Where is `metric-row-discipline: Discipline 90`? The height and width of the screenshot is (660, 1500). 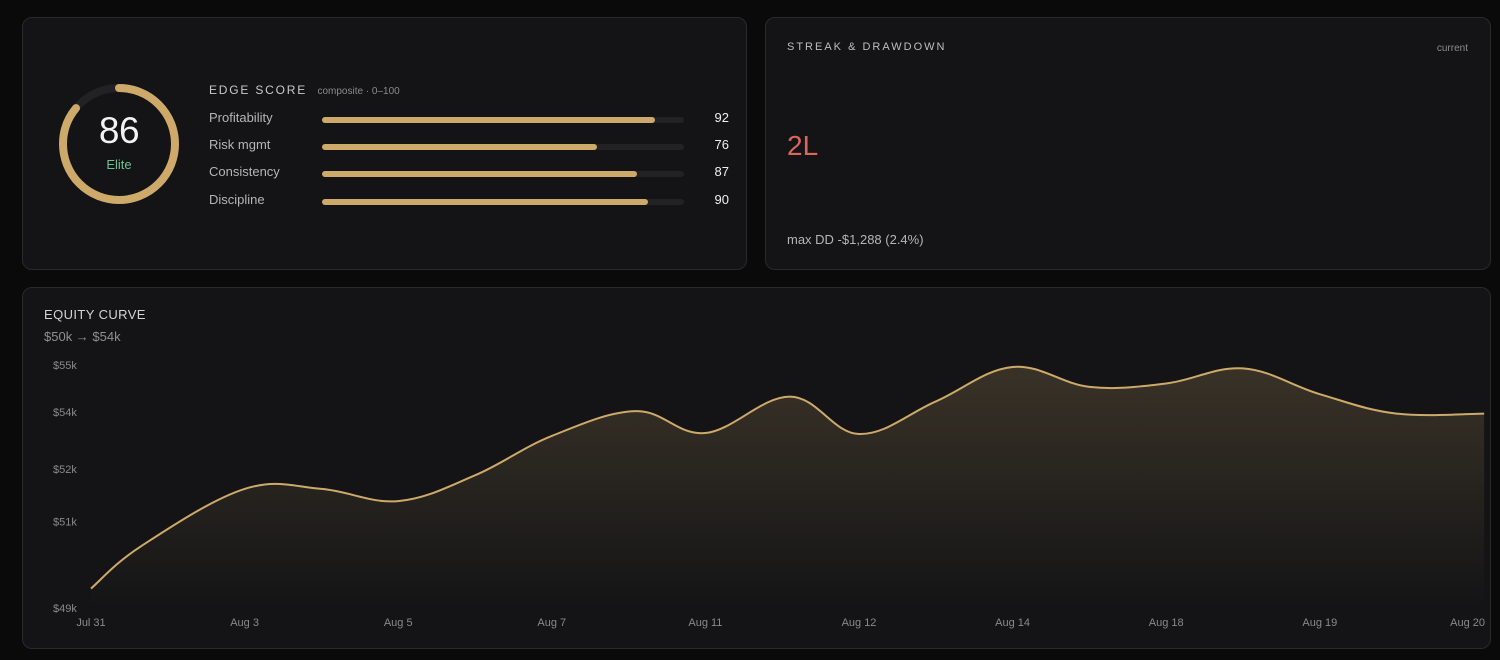
metric-row-discipline: Discipline 90 is located at coordinates (469, 202).